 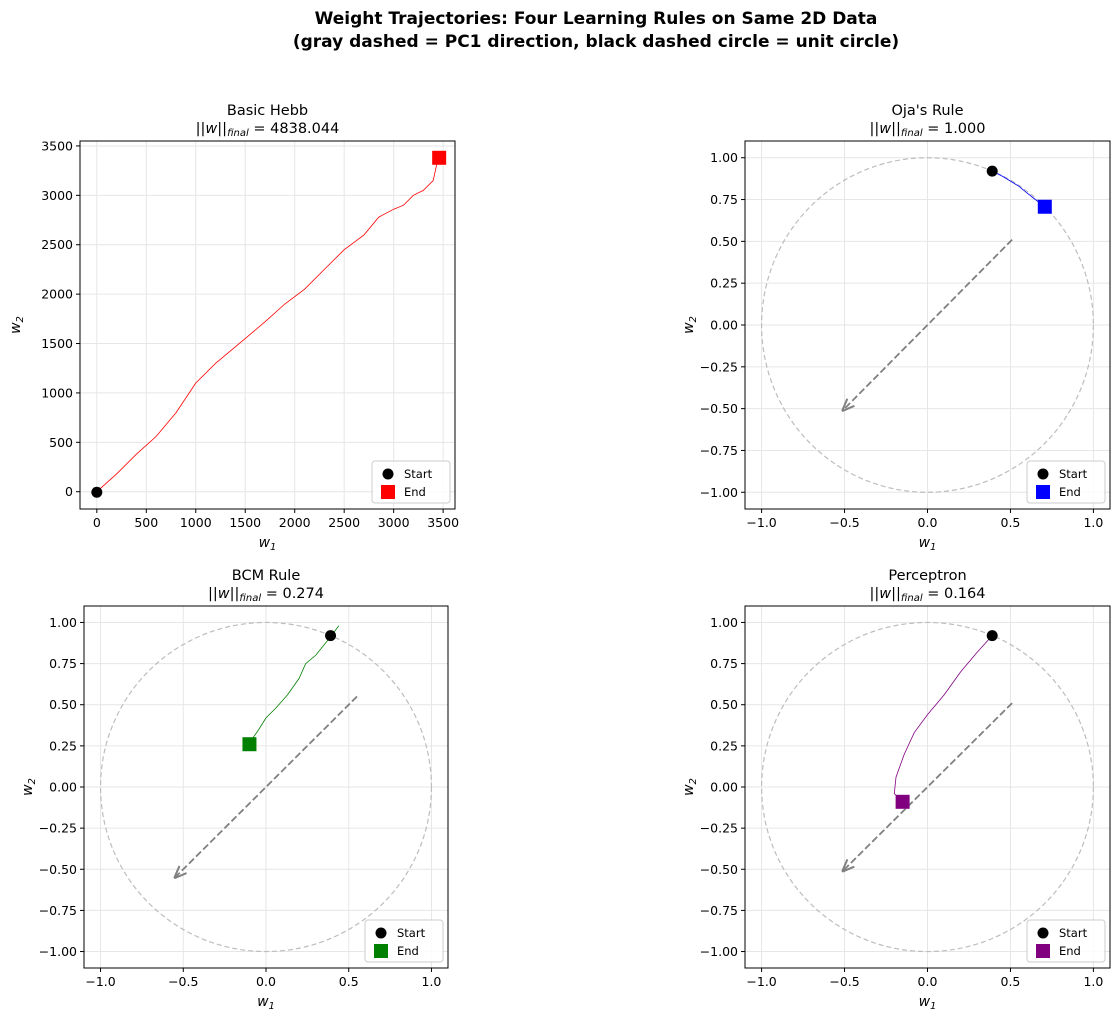 I want to click on y-tick-label-7: 3500, so click(x=57, y=145).